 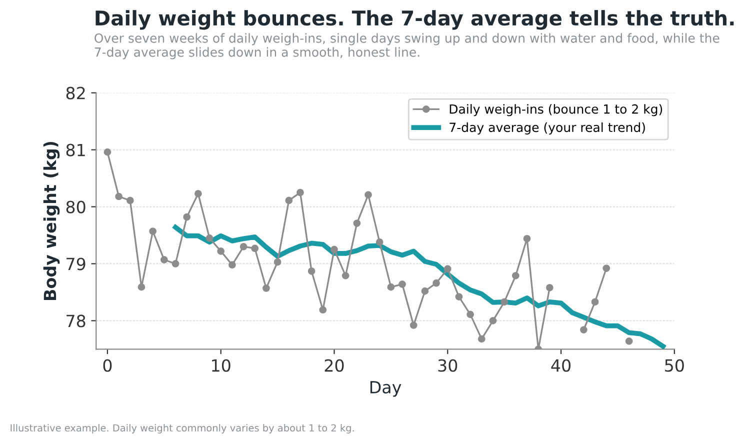 What do you see at coordinates (674, 365) in the screenshot?
I see `x-tick-label: 50` at bounding box center [674, 365].